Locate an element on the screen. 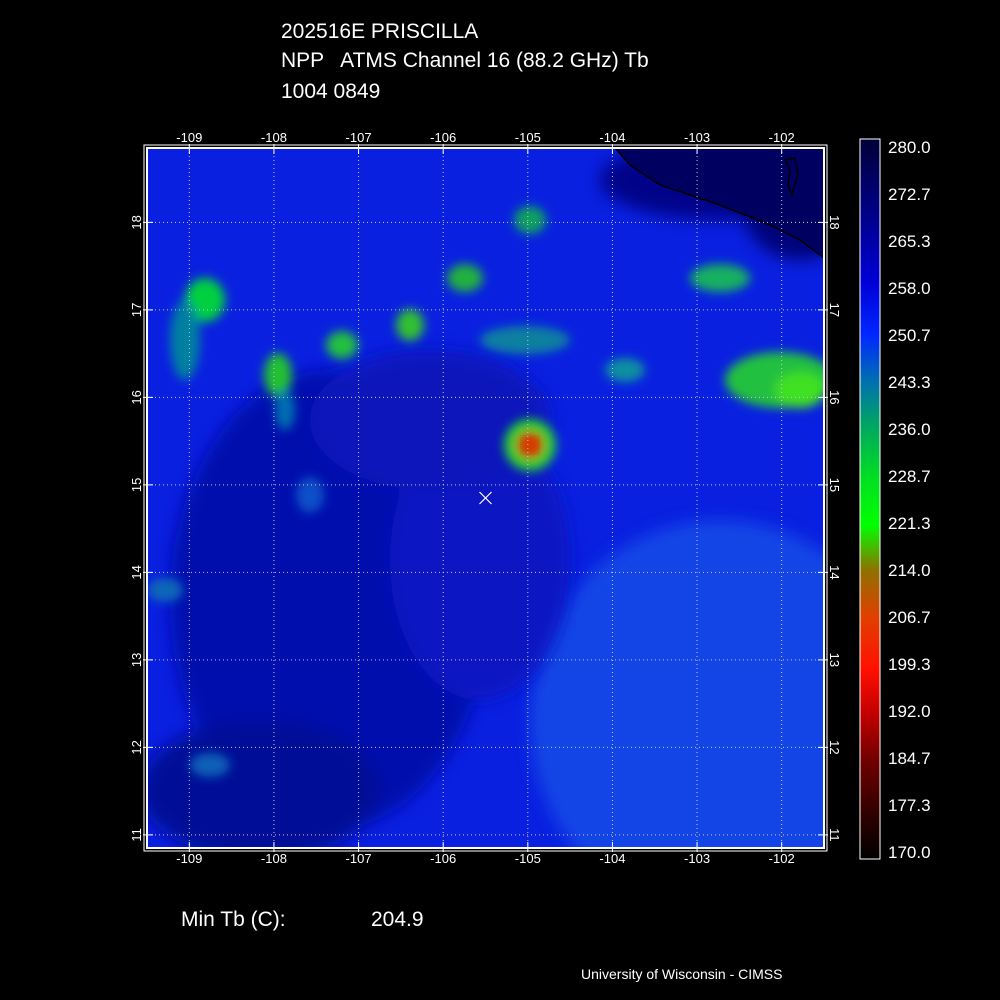 This screenshot has height=1000, width=1000. min-tb-value: 204.9 is located at coordinates (397, 919).